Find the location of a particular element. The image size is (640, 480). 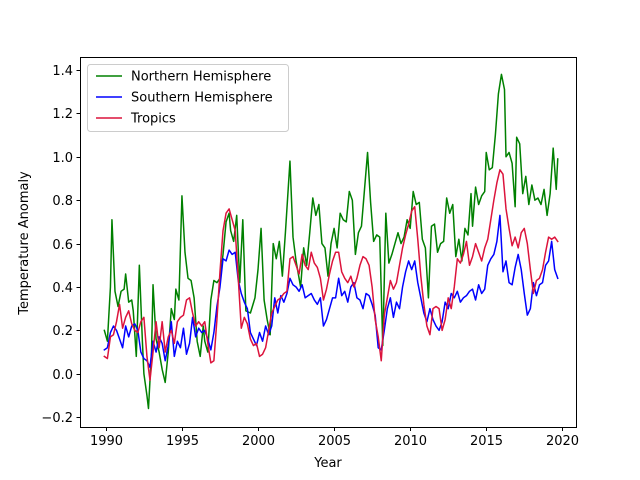

y-tick-label: 1.4 is located at coordinates (62, 71).